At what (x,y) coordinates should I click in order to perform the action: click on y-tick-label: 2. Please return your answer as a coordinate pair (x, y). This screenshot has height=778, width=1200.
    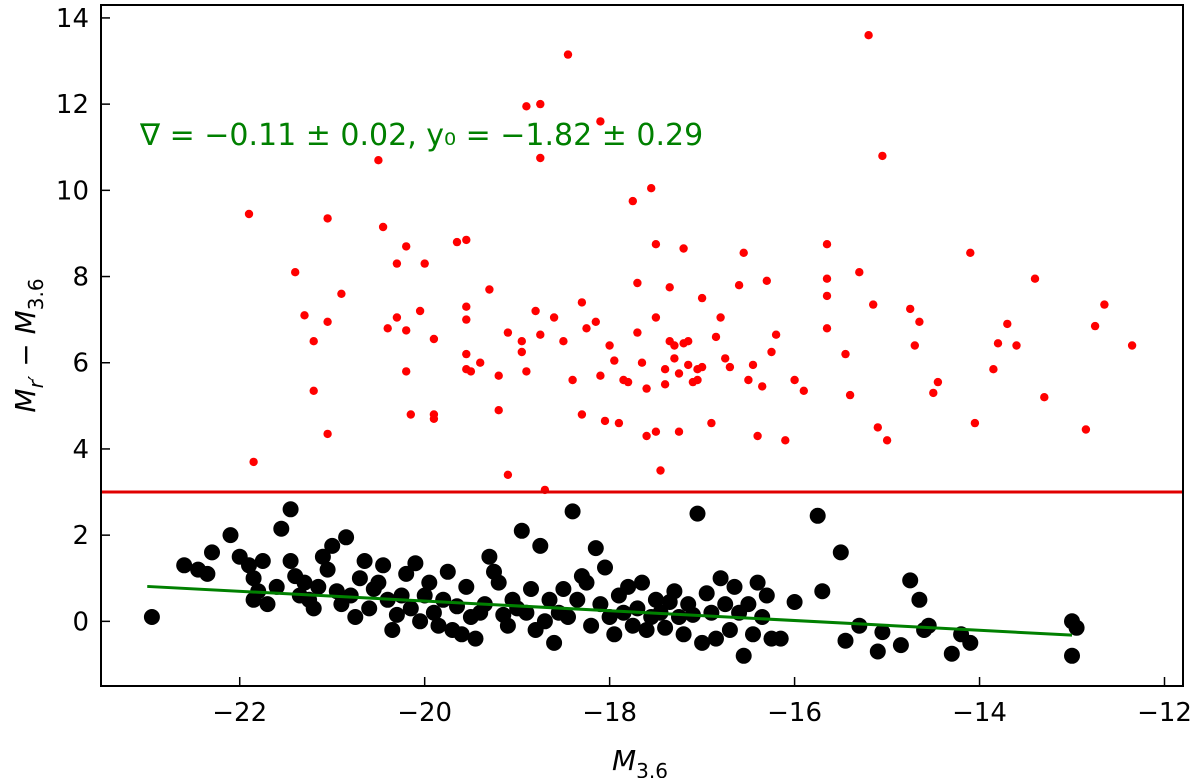
    Looking at the image, I should click on (80, 536).